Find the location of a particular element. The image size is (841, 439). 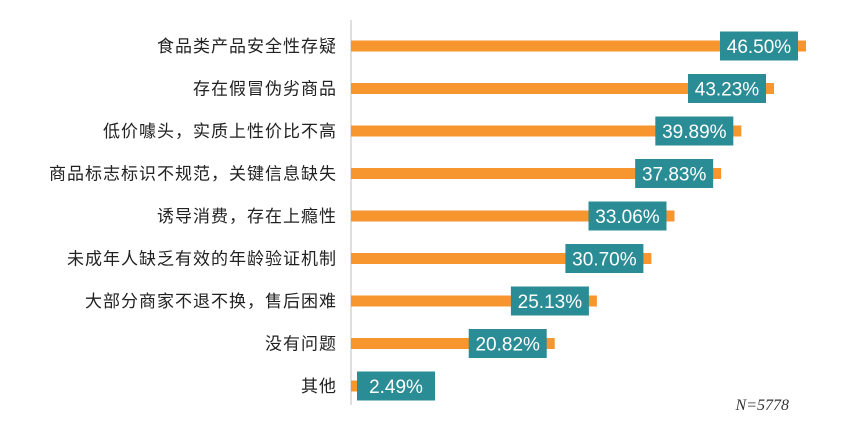

category-label: 诱导消费，存在上瘾性 is located at coordinates (247, 217).